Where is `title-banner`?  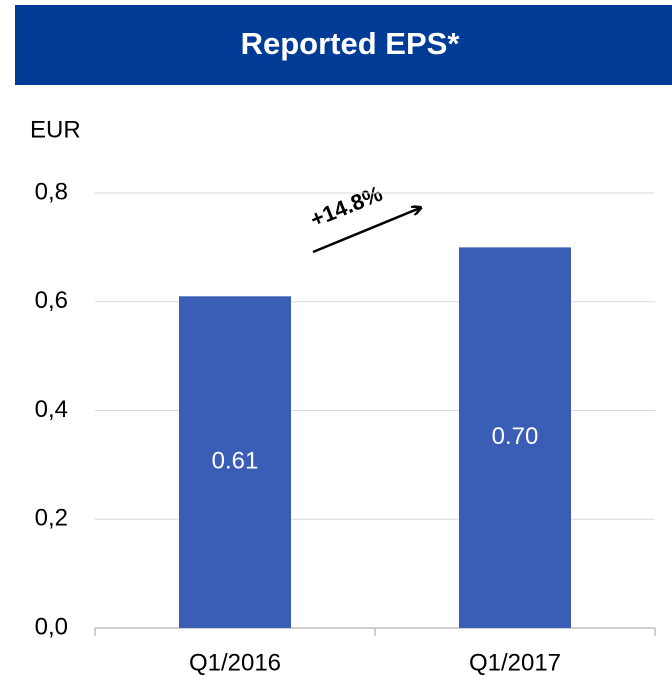 title-banner is located at coordinates (343, 45).